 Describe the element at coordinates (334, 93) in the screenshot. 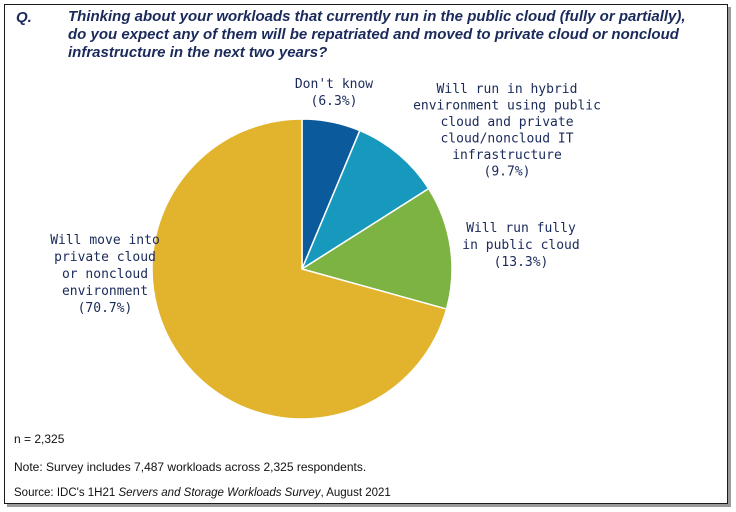

I see `slice-label-0: Don't know (6.3%)` at that location.